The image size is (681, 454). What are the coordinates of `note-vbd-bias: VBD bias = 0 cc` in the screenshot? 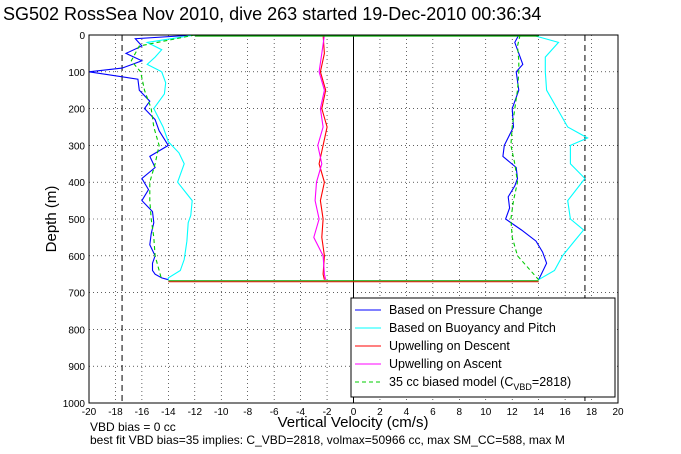 It's located at (133, 427).